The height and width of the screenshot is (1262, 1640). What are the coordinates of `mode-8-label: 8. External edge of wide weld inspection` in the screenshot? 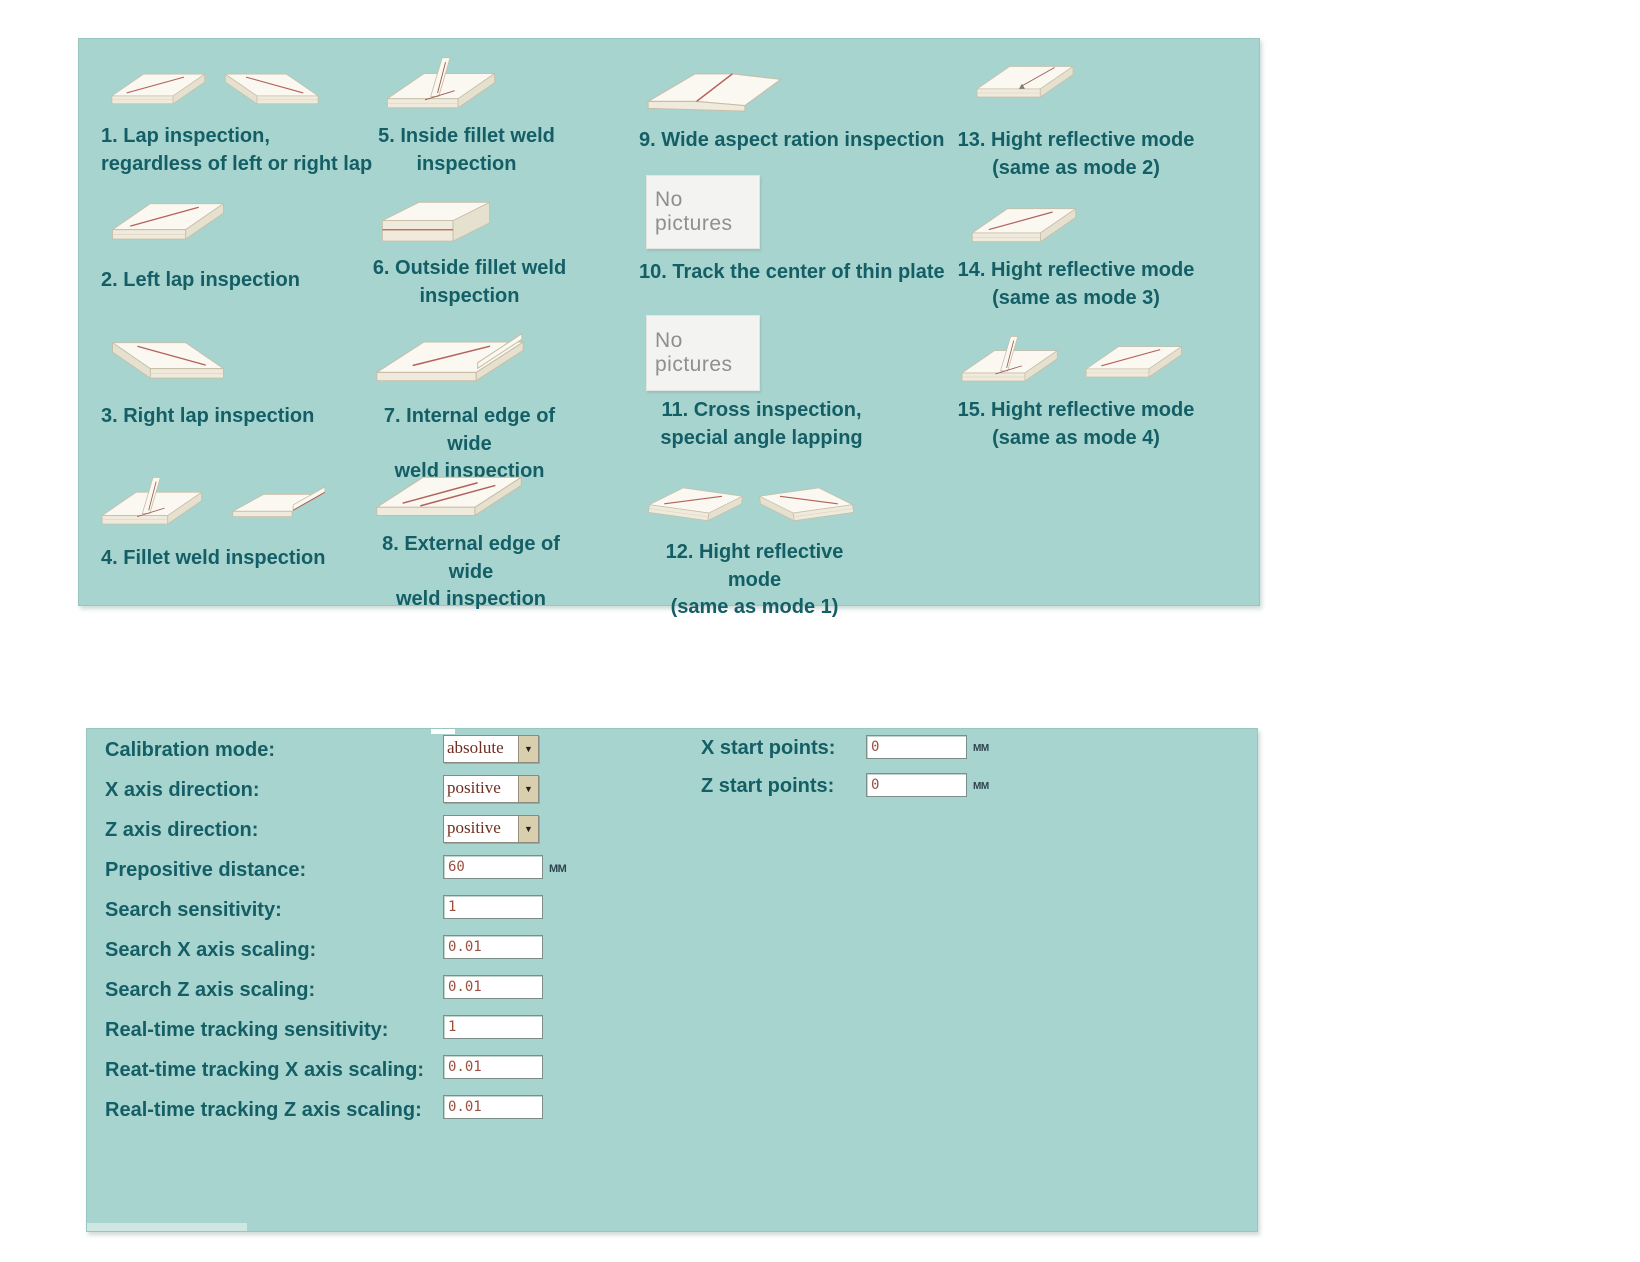 It's located at (471, 572).